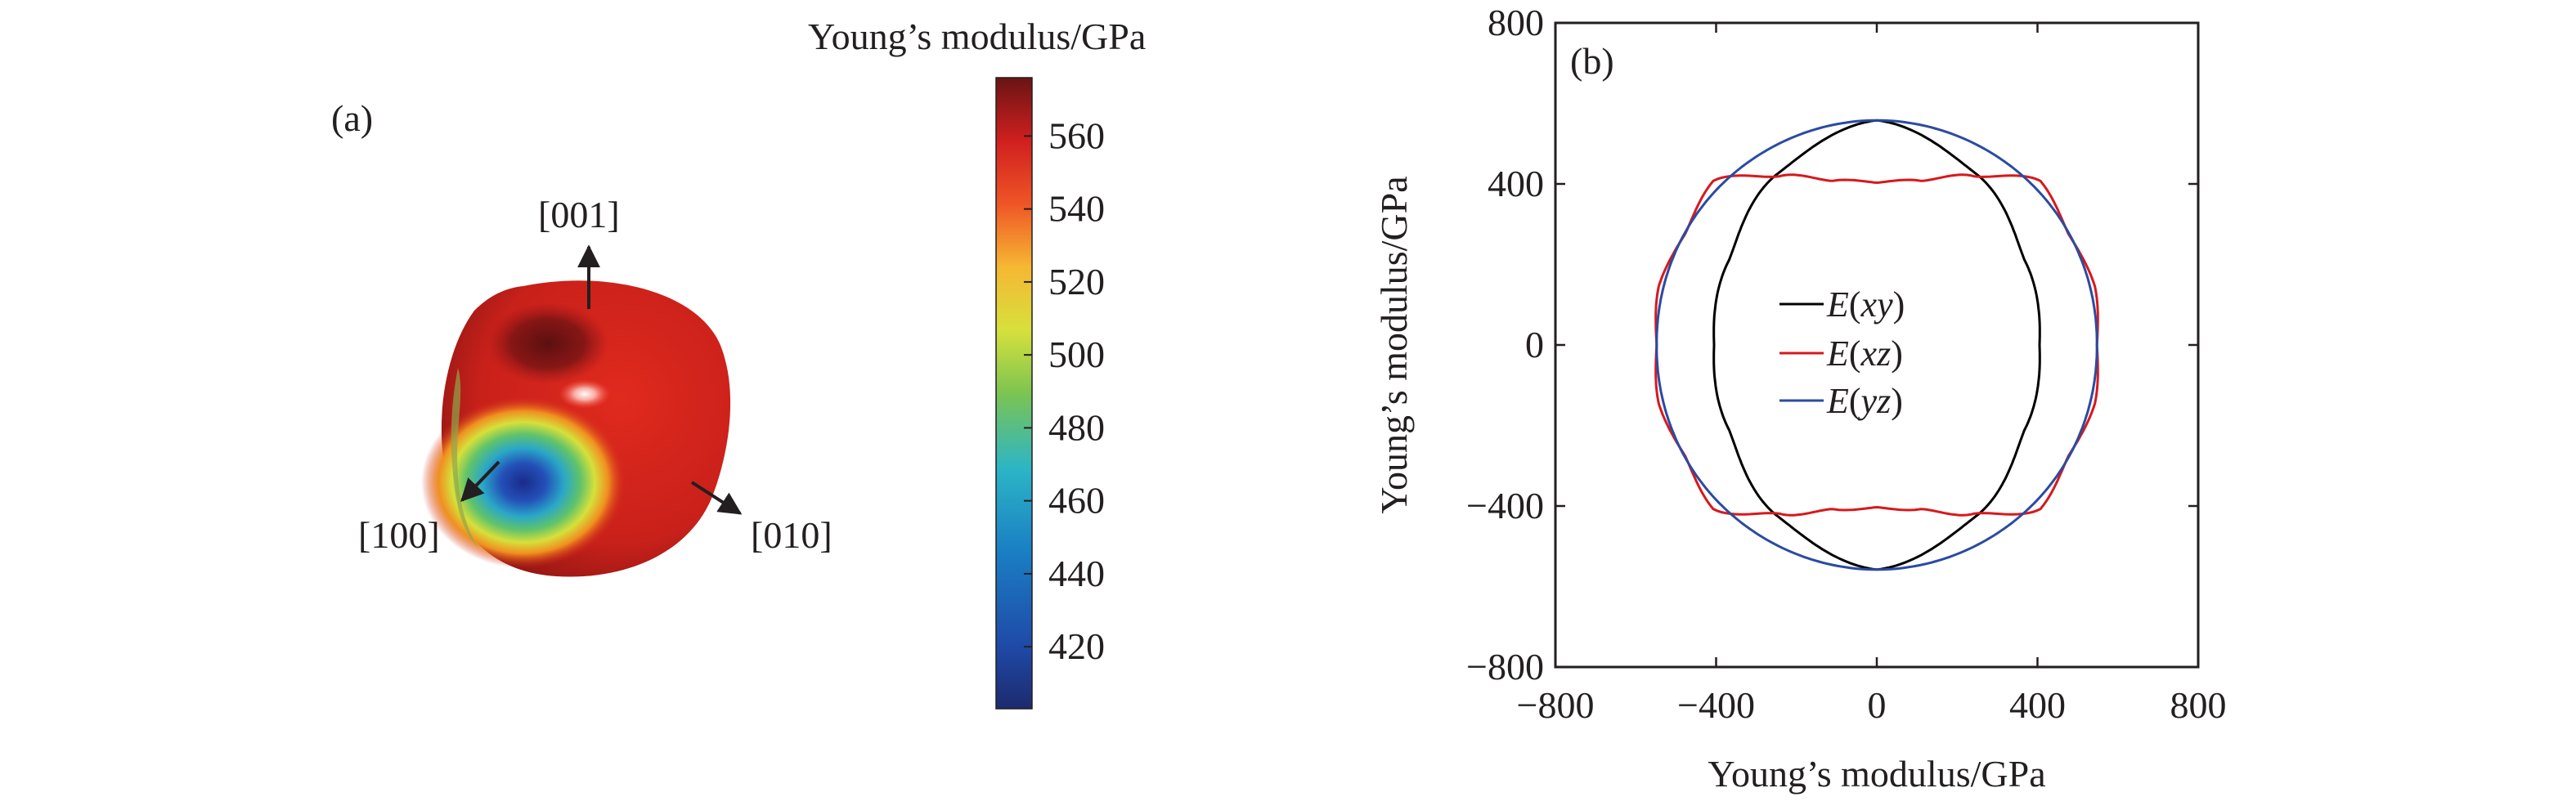 Image resolution: width=2576 pixels, height=806 pixels. I want to click on panel-b-label: (b), so click(1592, 61).